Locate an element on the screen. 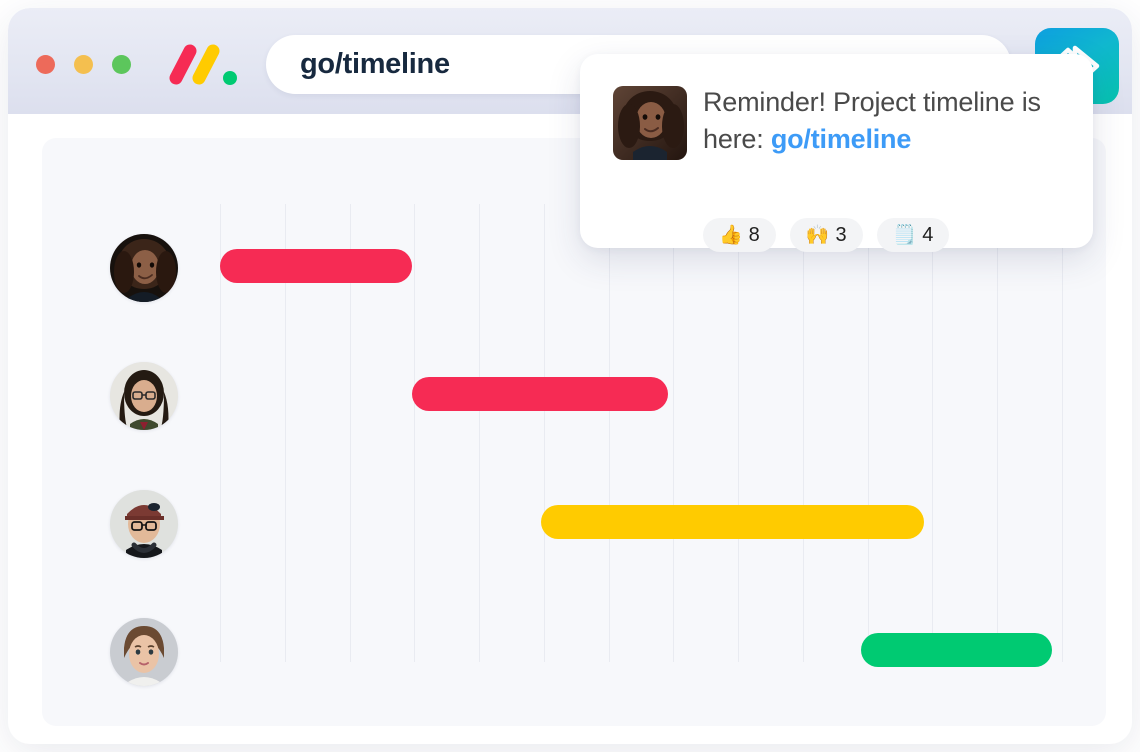 The width and height of the screenshot is (1140, 752). thumbs-up-icon: 👍 is located at coordinates (731, 234).